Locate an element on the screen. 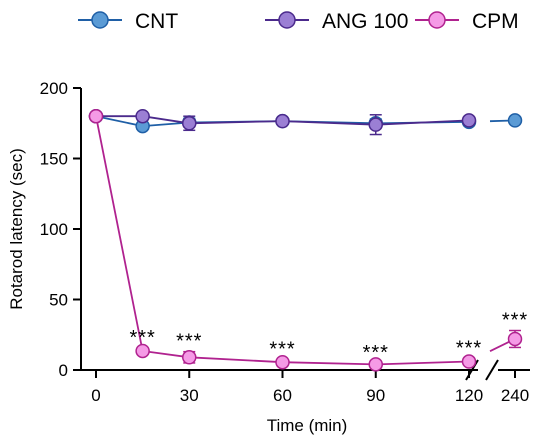 This screenshot has height=443, width=550. x-axis-title: Time (min) is located at coordinates (307, 425).